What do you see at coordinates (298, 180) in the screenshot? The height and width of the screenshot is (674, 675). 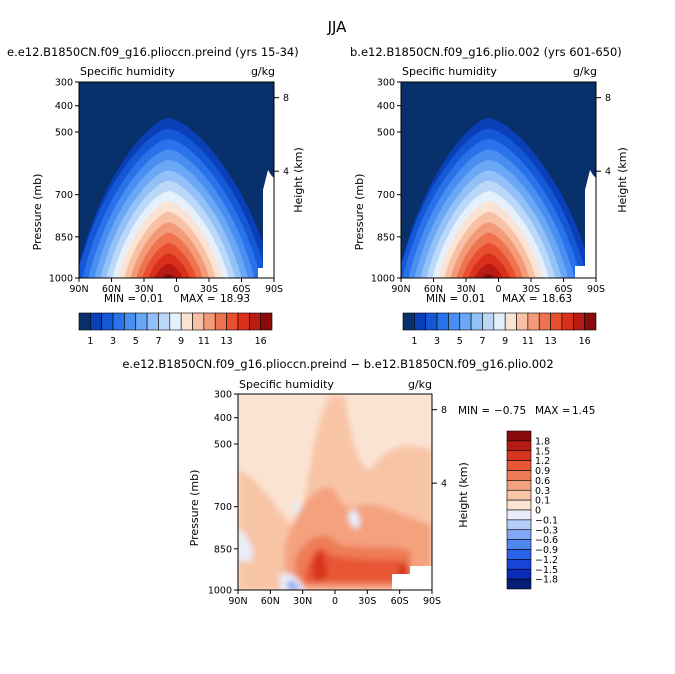 I see `right-axis-label: Height (km)` at bounding box center [298, 180].